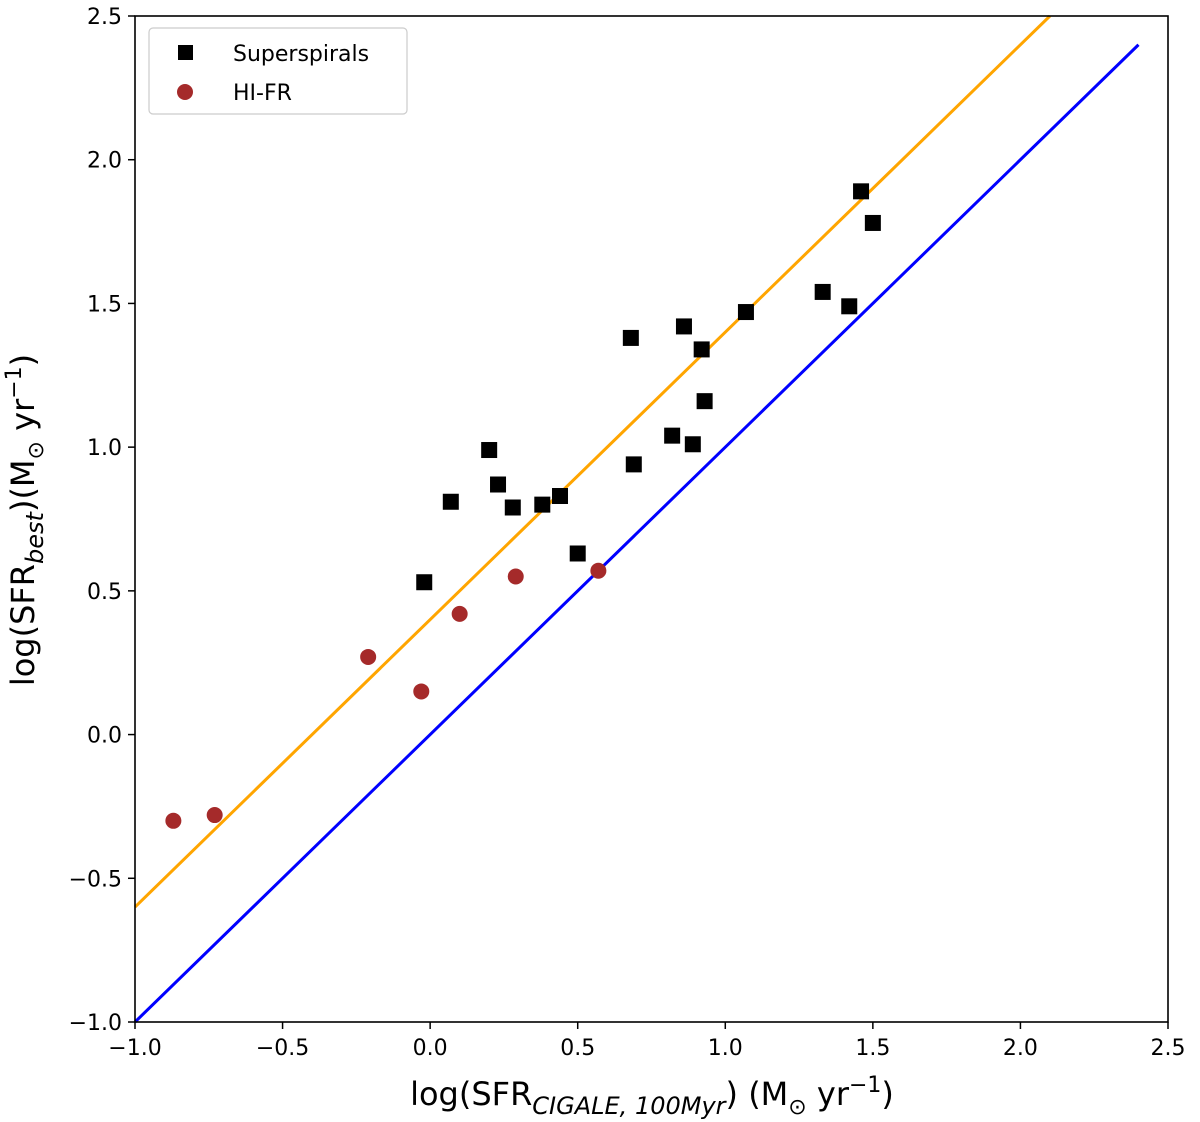 Image resolution: width=1200 pixels, height=1122 pixels. What do you see at coordinates (725, 1048) in the screenshot?
I see `x-tick-label: 1.0` at bounding box center [725, 1048].